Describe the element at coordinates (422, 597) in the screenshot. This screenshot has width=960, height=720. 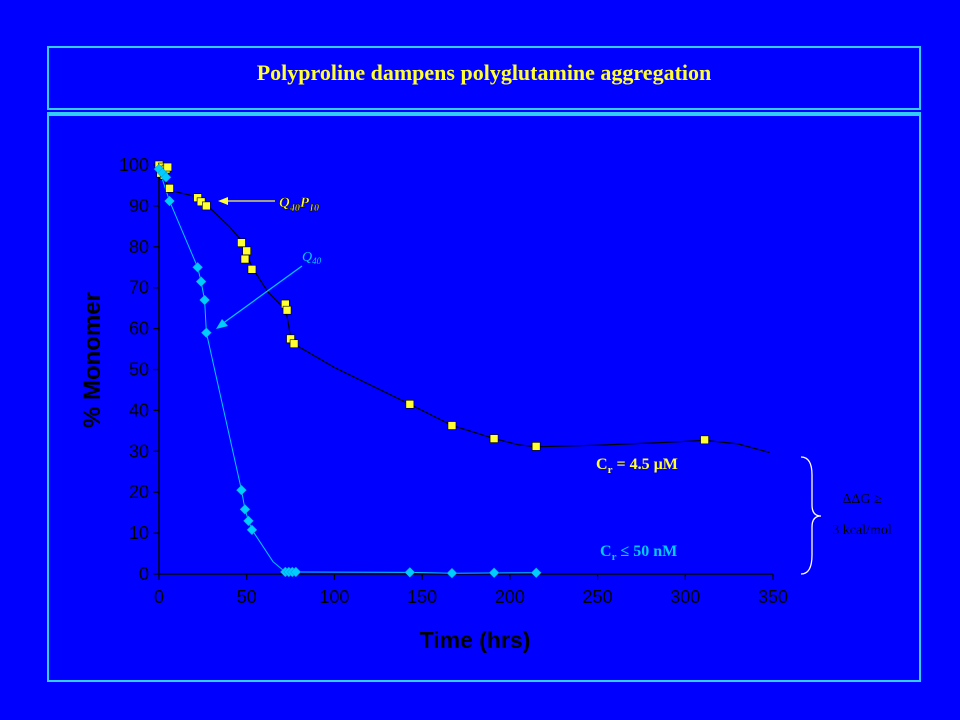
I see `x-tick-label: 150` at that location.